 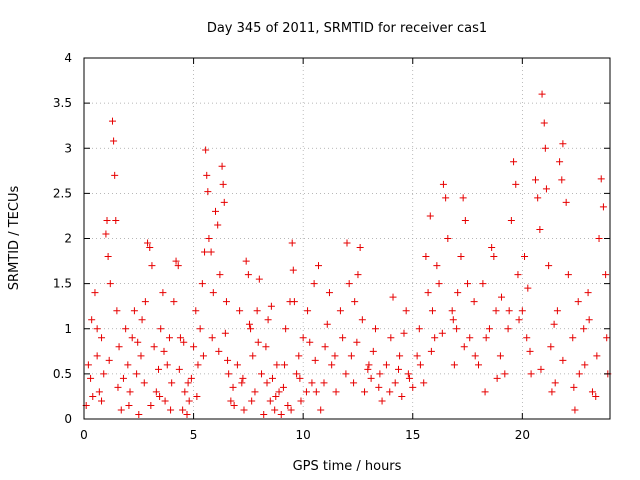 What do you see at coordinates (68, 329) in the screenshot?
I see `y-tick-label: 1` at bounding box center [68, 329].